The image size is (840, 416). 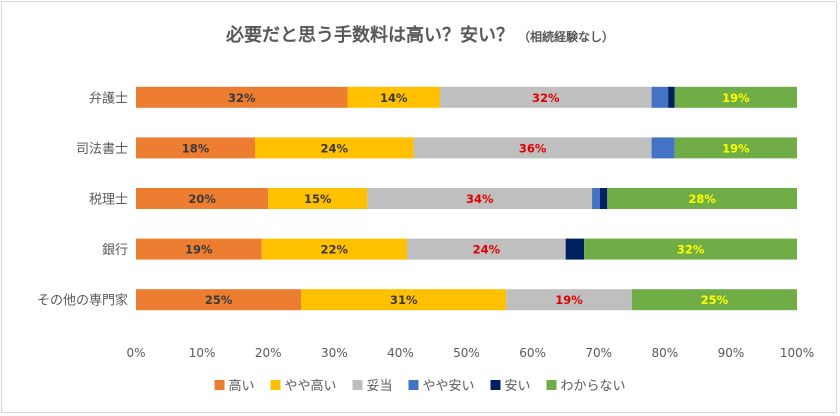 I want to click on legend-label: やや安い, so click(x=449, y=386).